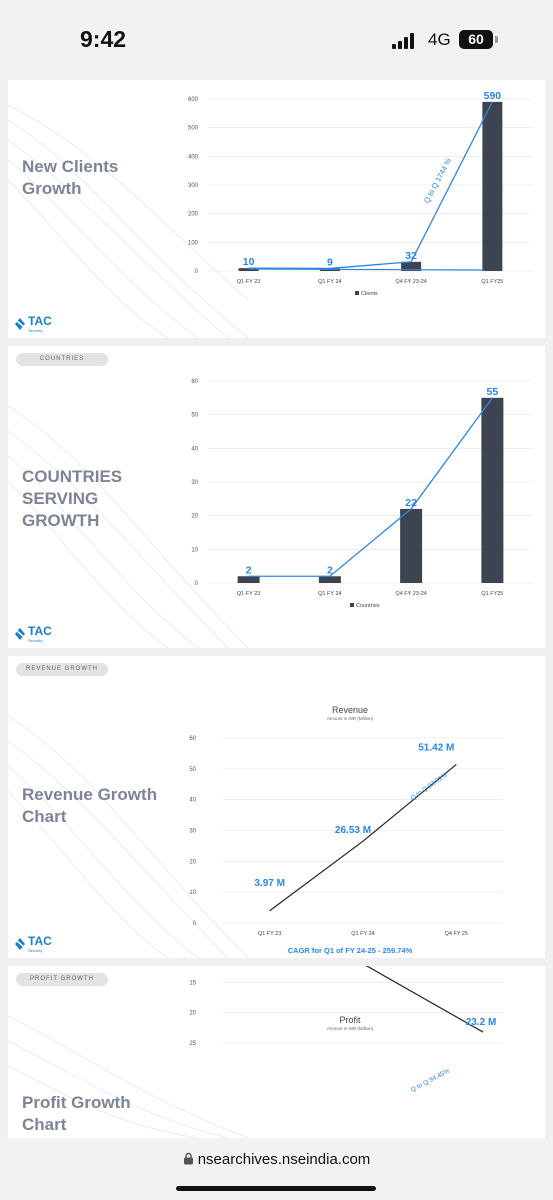  What do you see at coordinates (193, 129) in the screenshot?
I see `y-tick-label: 500` at bounding box center [193, 129].